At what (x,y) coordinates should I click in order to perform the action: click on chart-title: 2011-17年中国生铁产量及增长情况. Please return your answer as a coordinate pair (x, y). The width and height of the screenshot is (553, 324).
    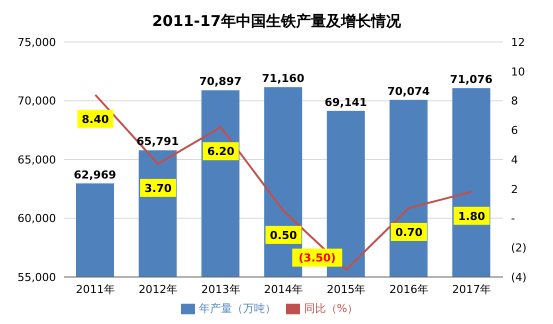
    Looking at the image, I should click on (276, 21).